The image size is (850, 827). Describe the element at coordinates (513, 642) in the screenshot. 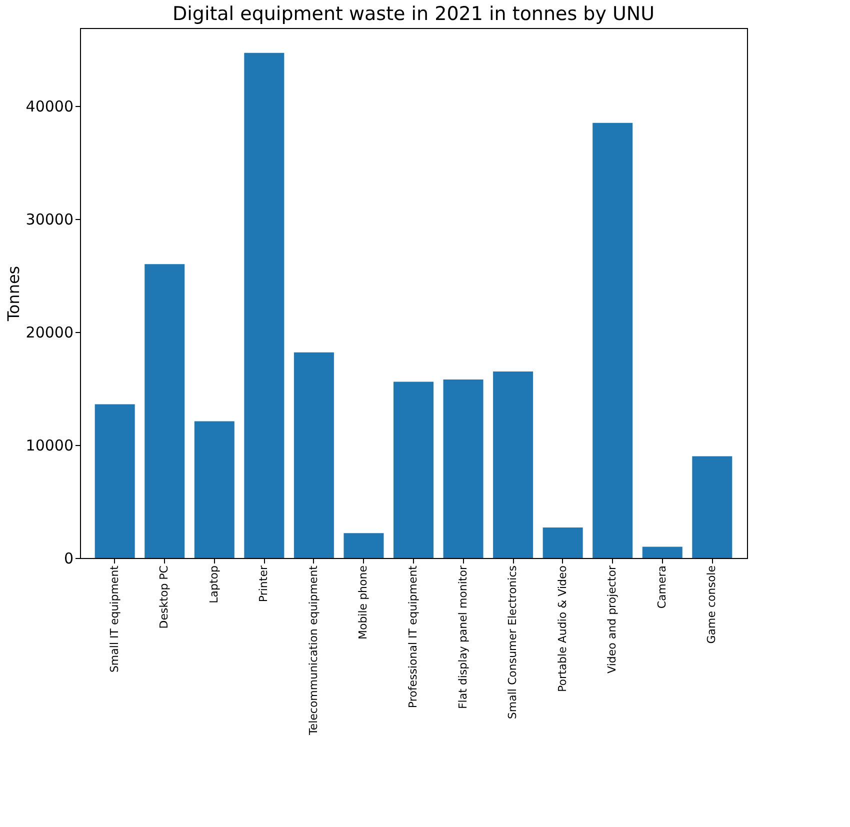

I see `x-tick-label: Small Consumer Electronics` at that location.